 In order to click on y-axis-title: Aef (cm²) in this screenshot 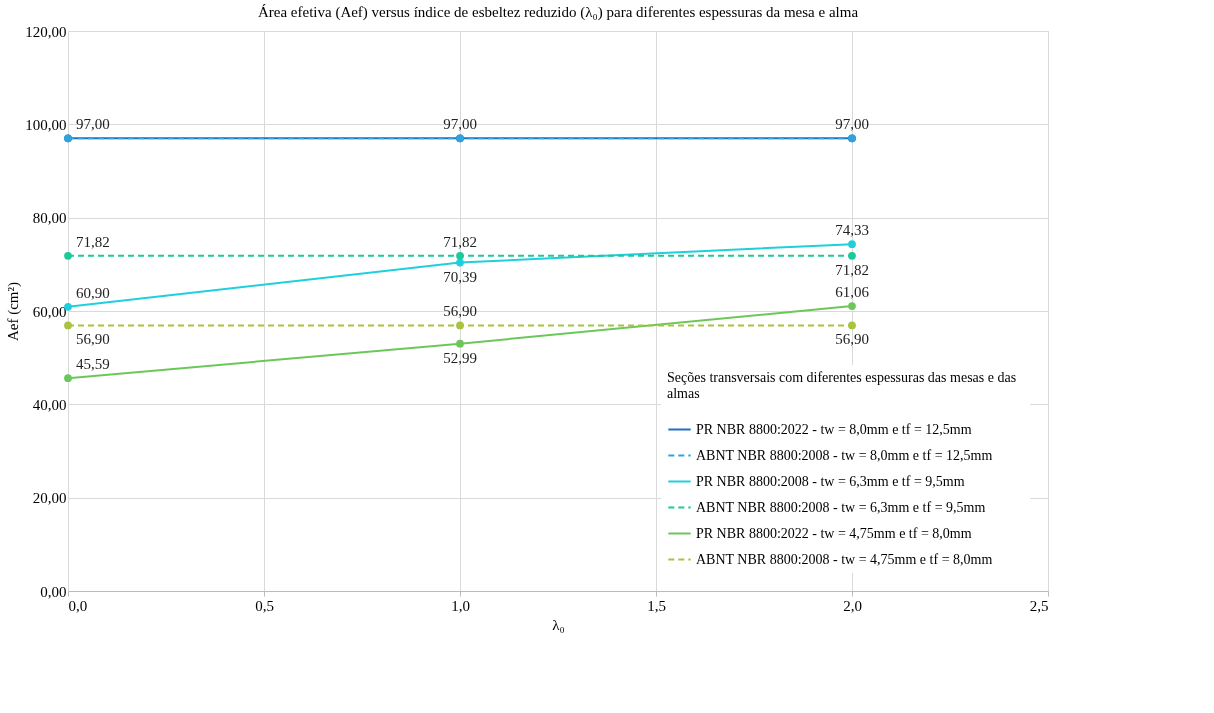, I will do `click(14, 311)`.